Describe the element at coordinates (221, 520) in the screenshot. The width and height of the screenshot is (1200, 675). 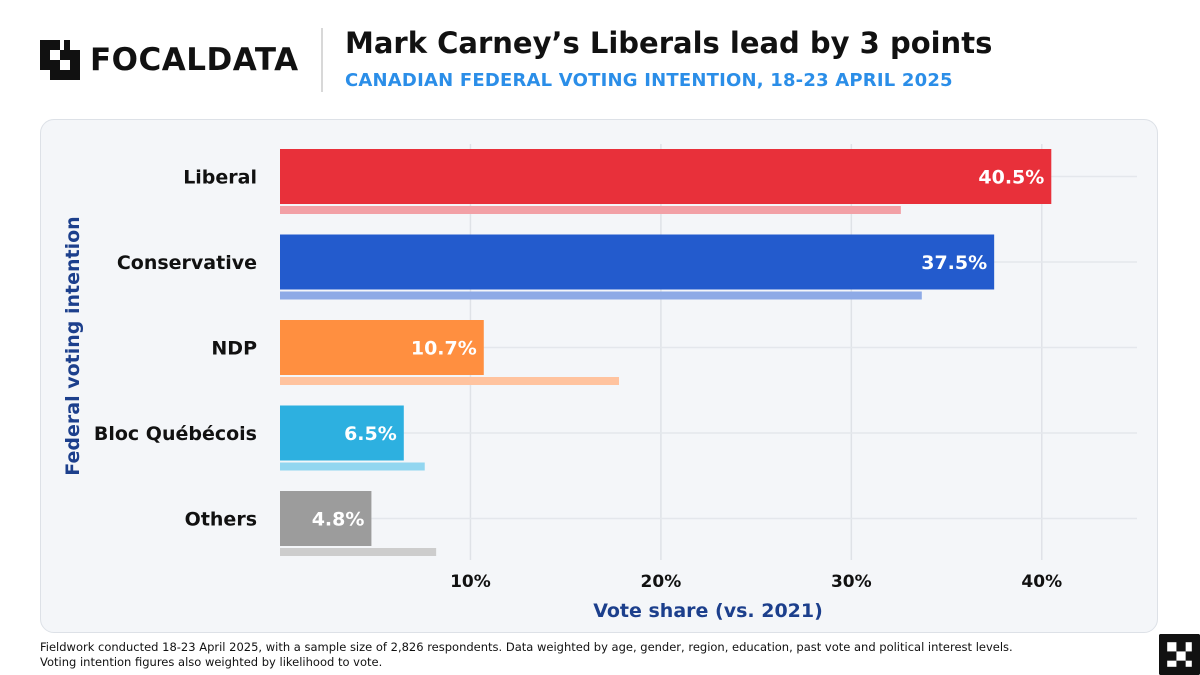
I see `category-label: Others` at that location.